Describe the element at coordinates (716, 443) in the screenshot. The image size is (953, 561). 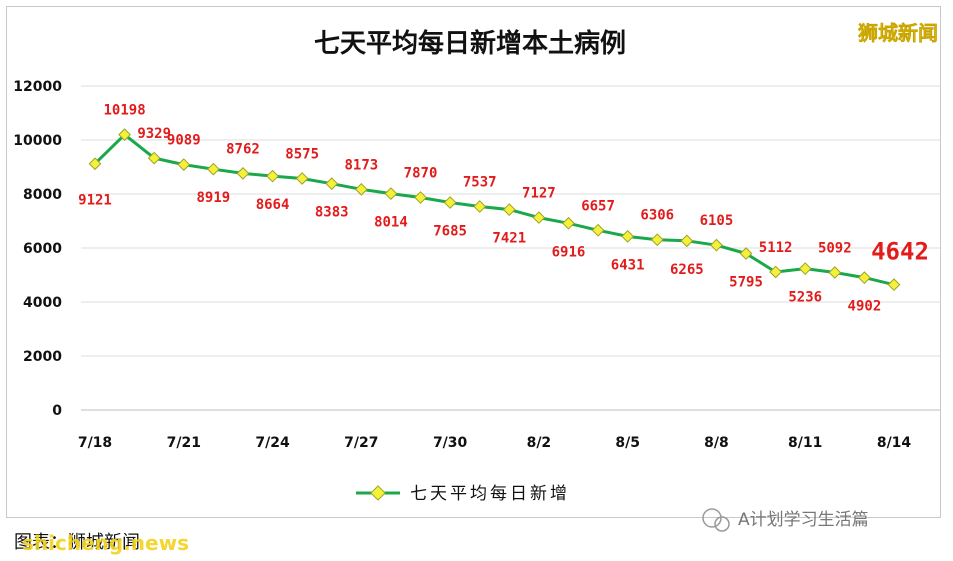
I see `x-tick-label: 8/8` at that location.